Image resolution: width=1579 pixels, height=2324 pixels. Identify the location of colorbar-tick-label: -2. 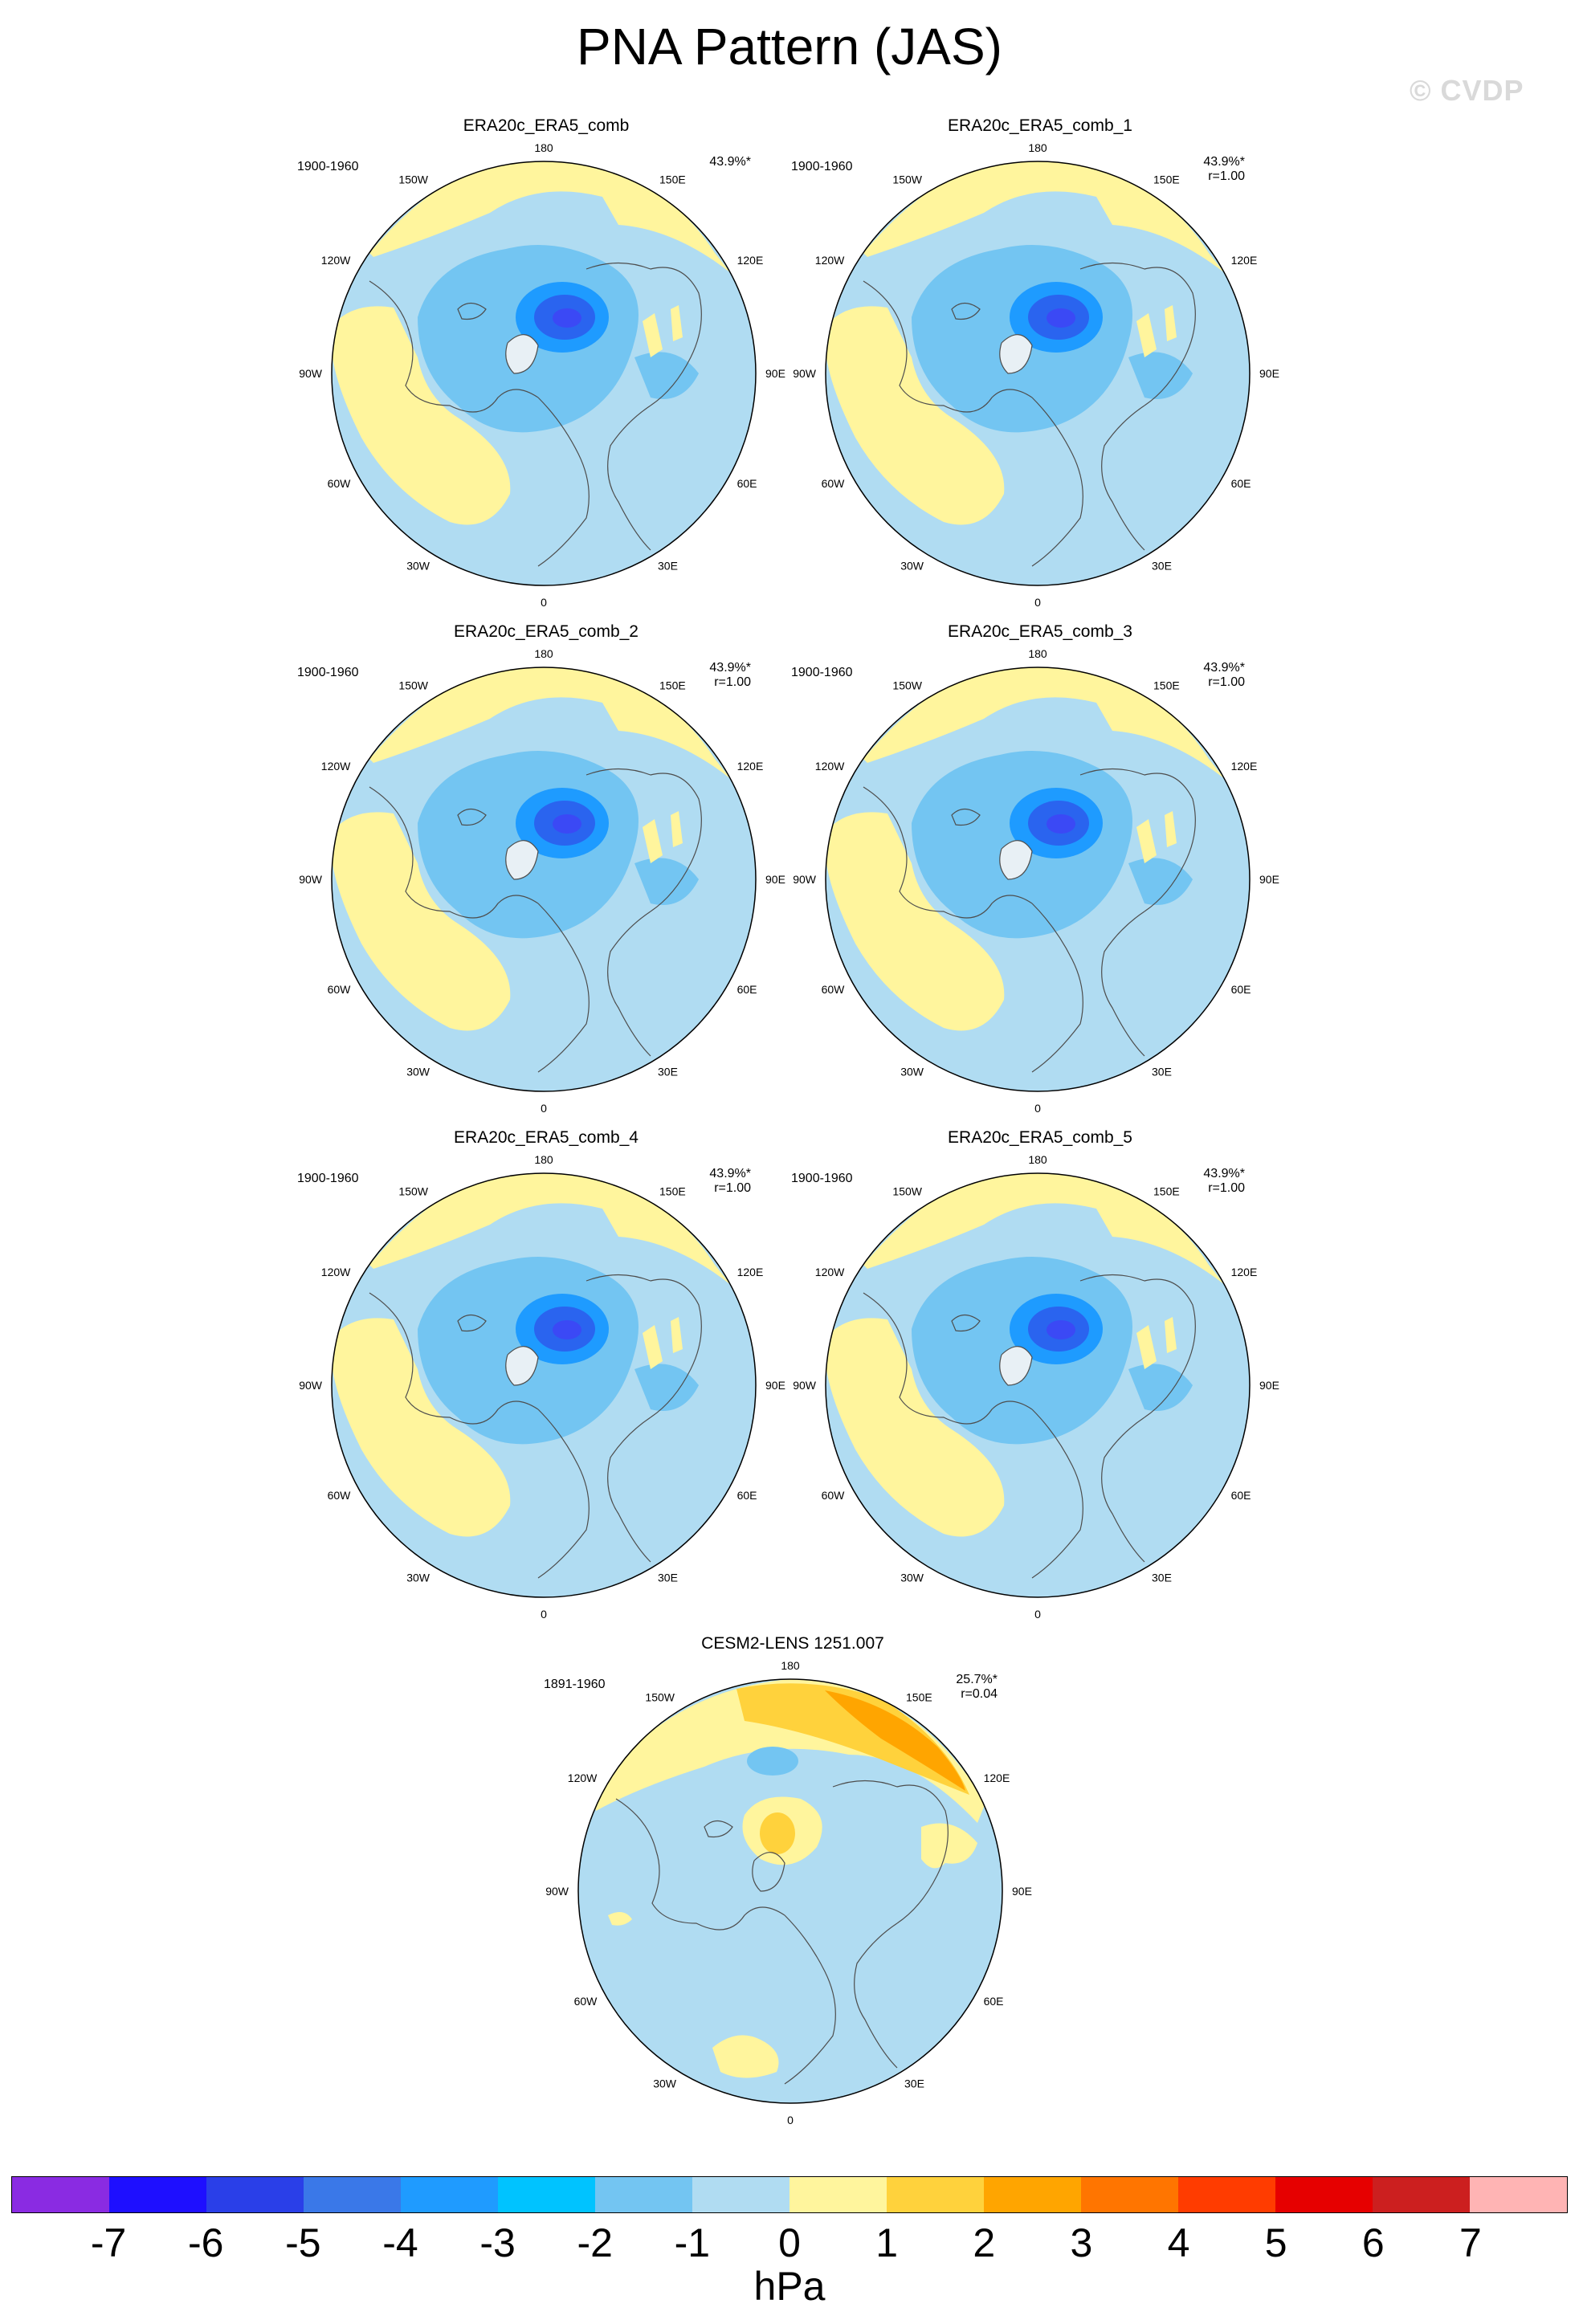
(595, 2243).